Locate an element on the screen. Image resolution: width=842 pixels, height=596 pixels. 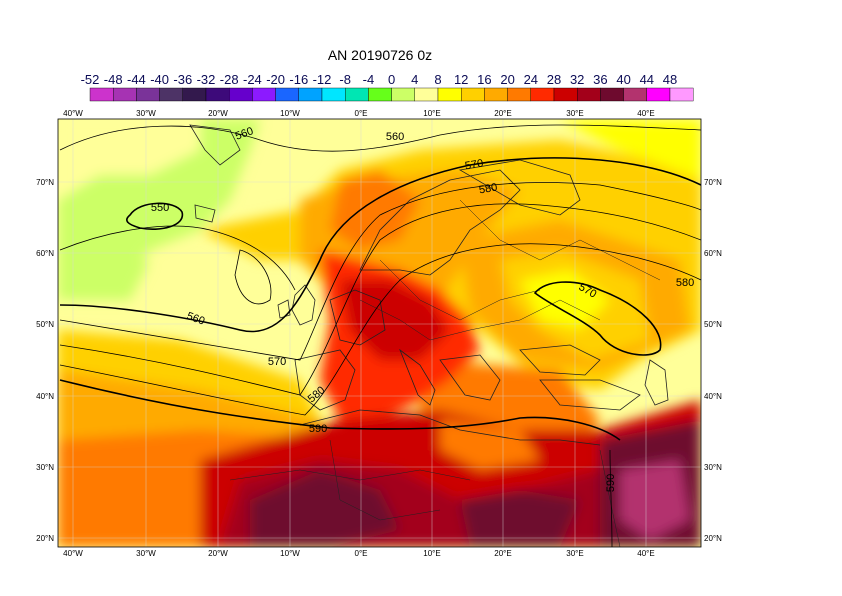
legend-label: 40 is located at coordinates (623, 79).